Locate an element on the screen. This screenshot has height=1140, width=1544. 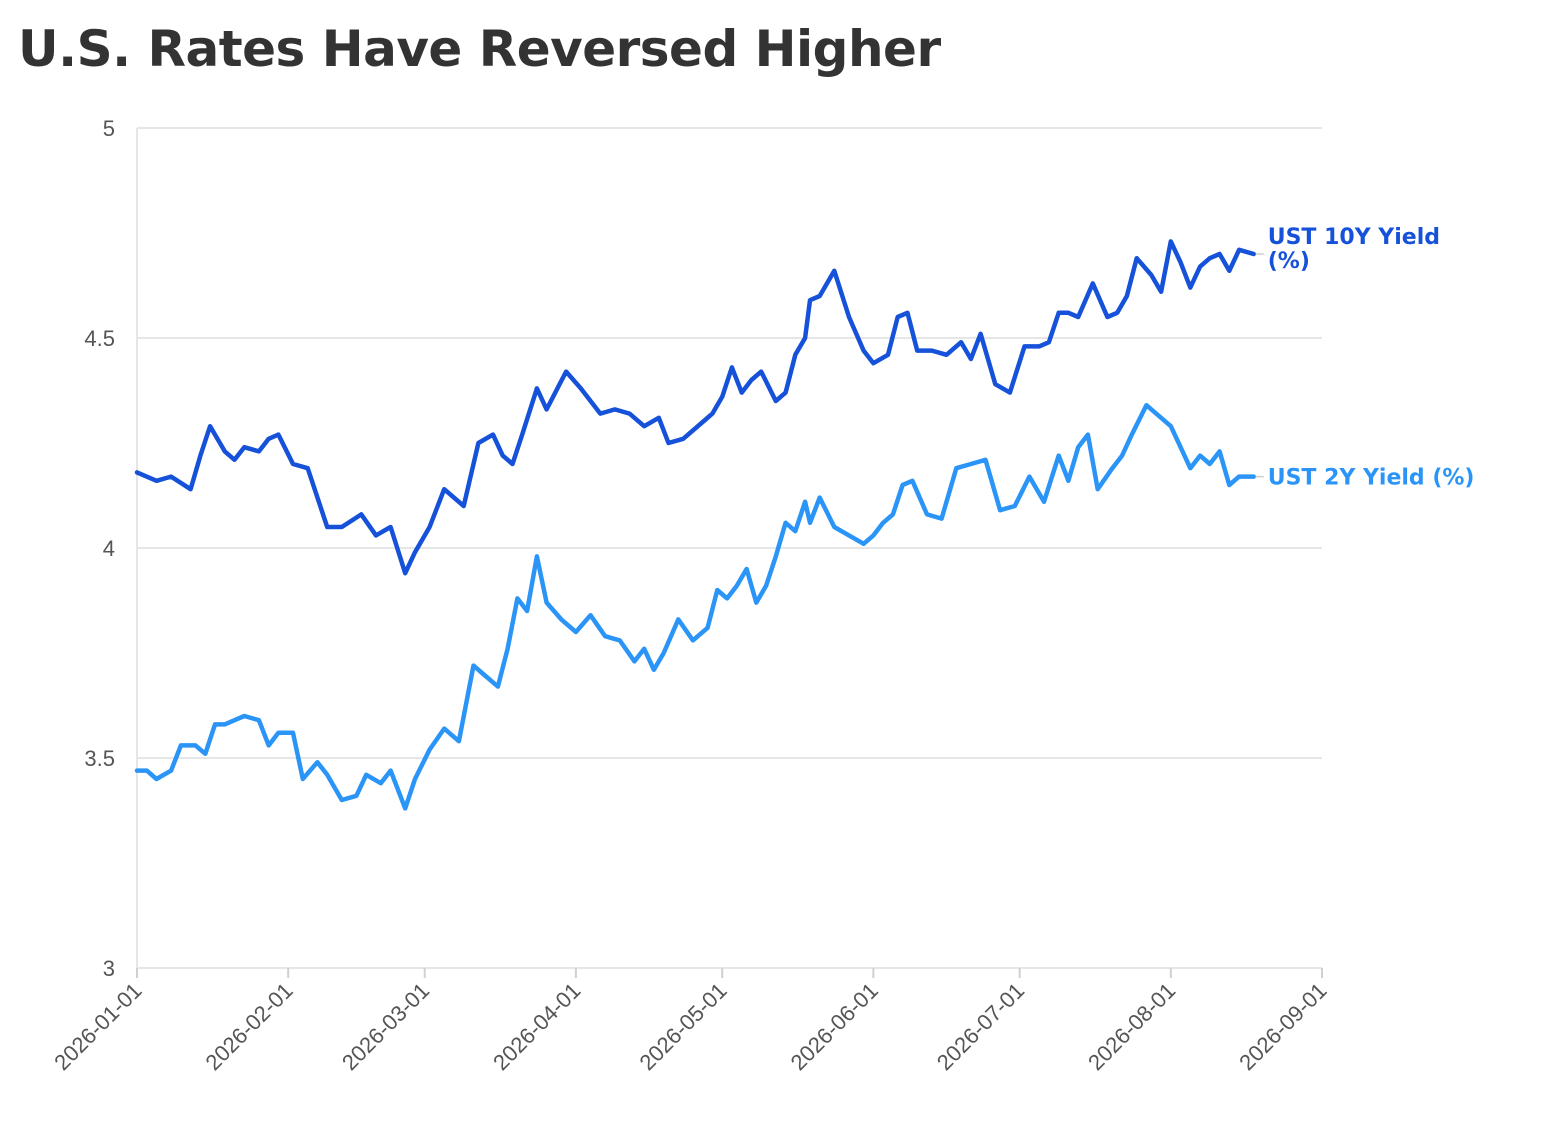
x-tick-label: 2026-09-01 is located at coordinates (1282, 1026).